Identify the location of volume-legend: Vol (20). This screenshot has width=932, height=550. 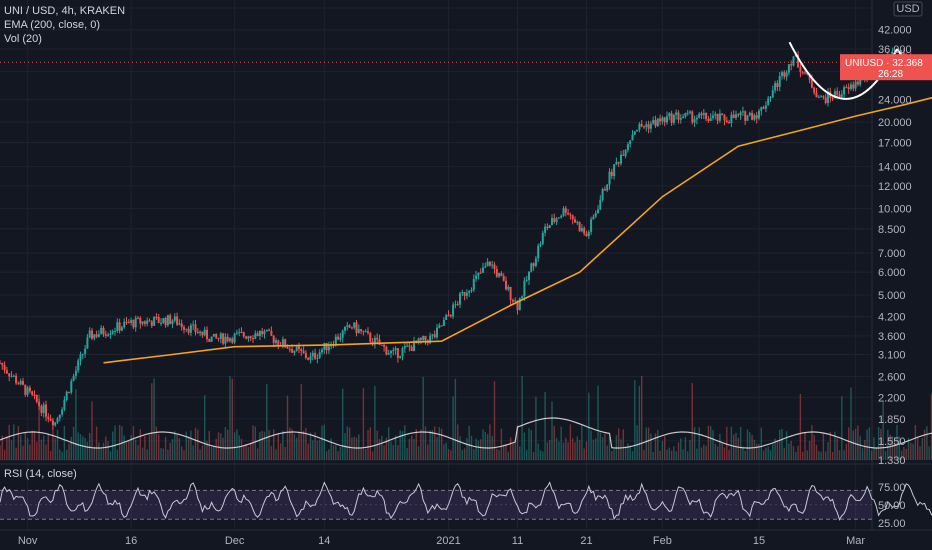
(23, 39).